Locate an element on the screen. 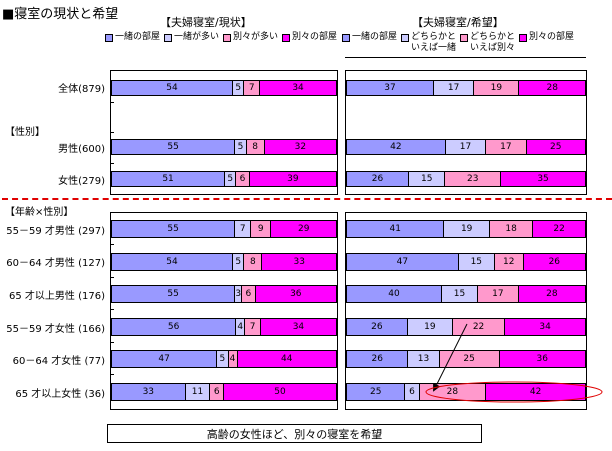 This screenshot has width=612, height=451. desired-bar-row-4: 47 15 12 26 is located at coordinates (466, 262).